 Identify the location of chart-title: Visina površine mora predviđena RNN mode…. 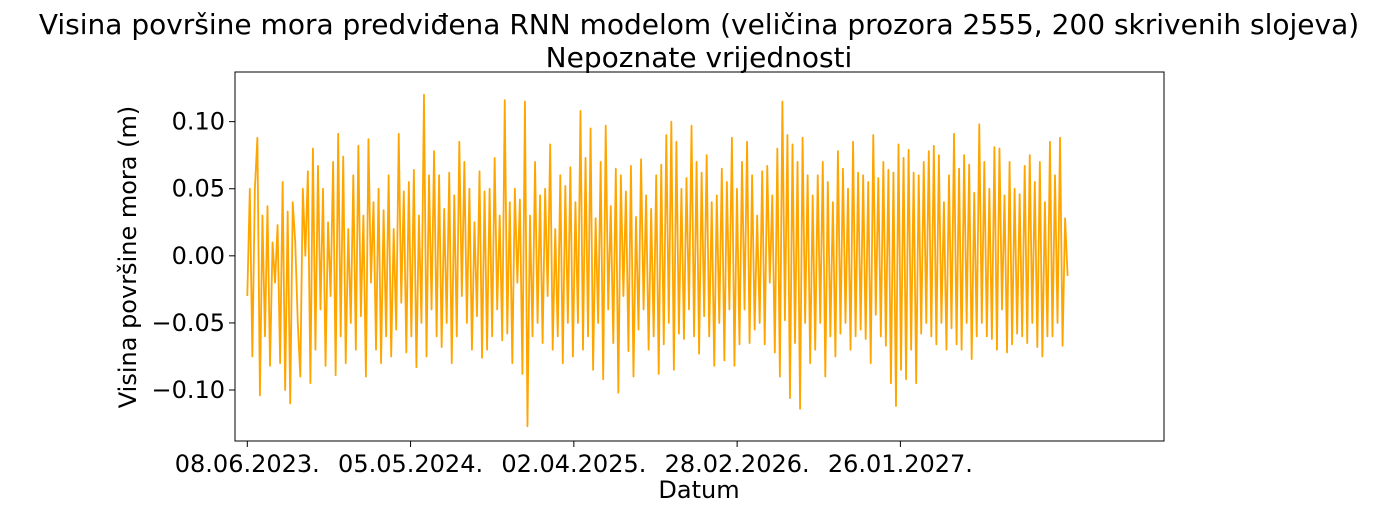
(699, 24).